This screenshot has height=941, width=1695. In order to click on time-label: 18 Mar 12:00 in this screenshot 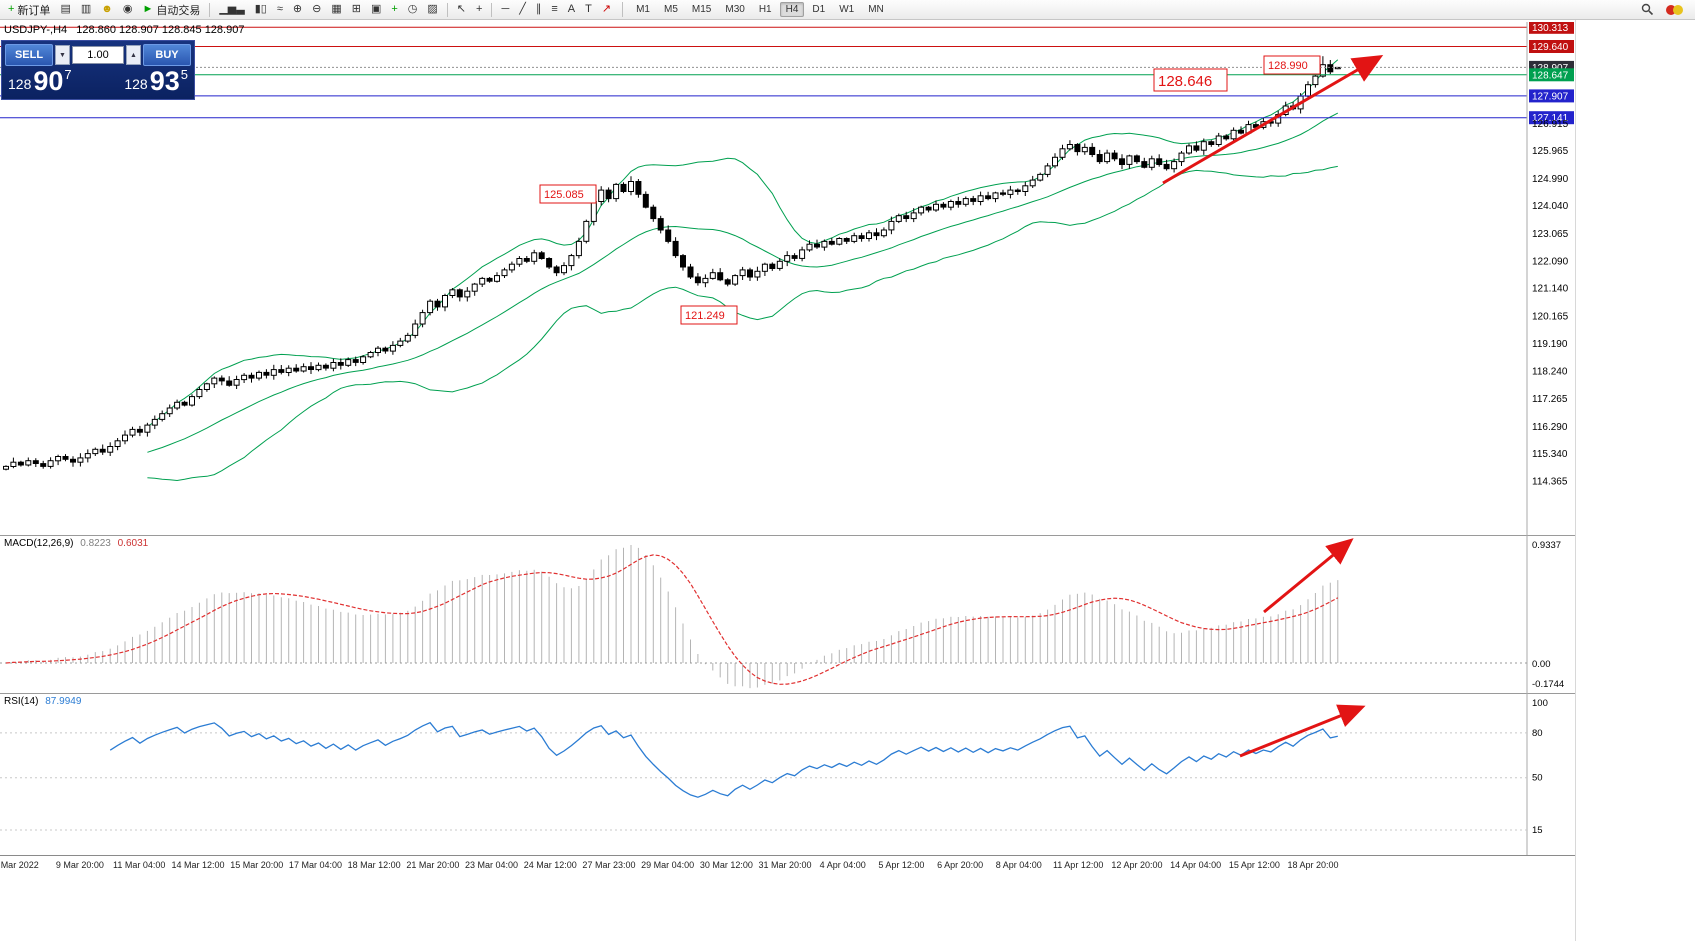, I will do `click(374, 865)`.